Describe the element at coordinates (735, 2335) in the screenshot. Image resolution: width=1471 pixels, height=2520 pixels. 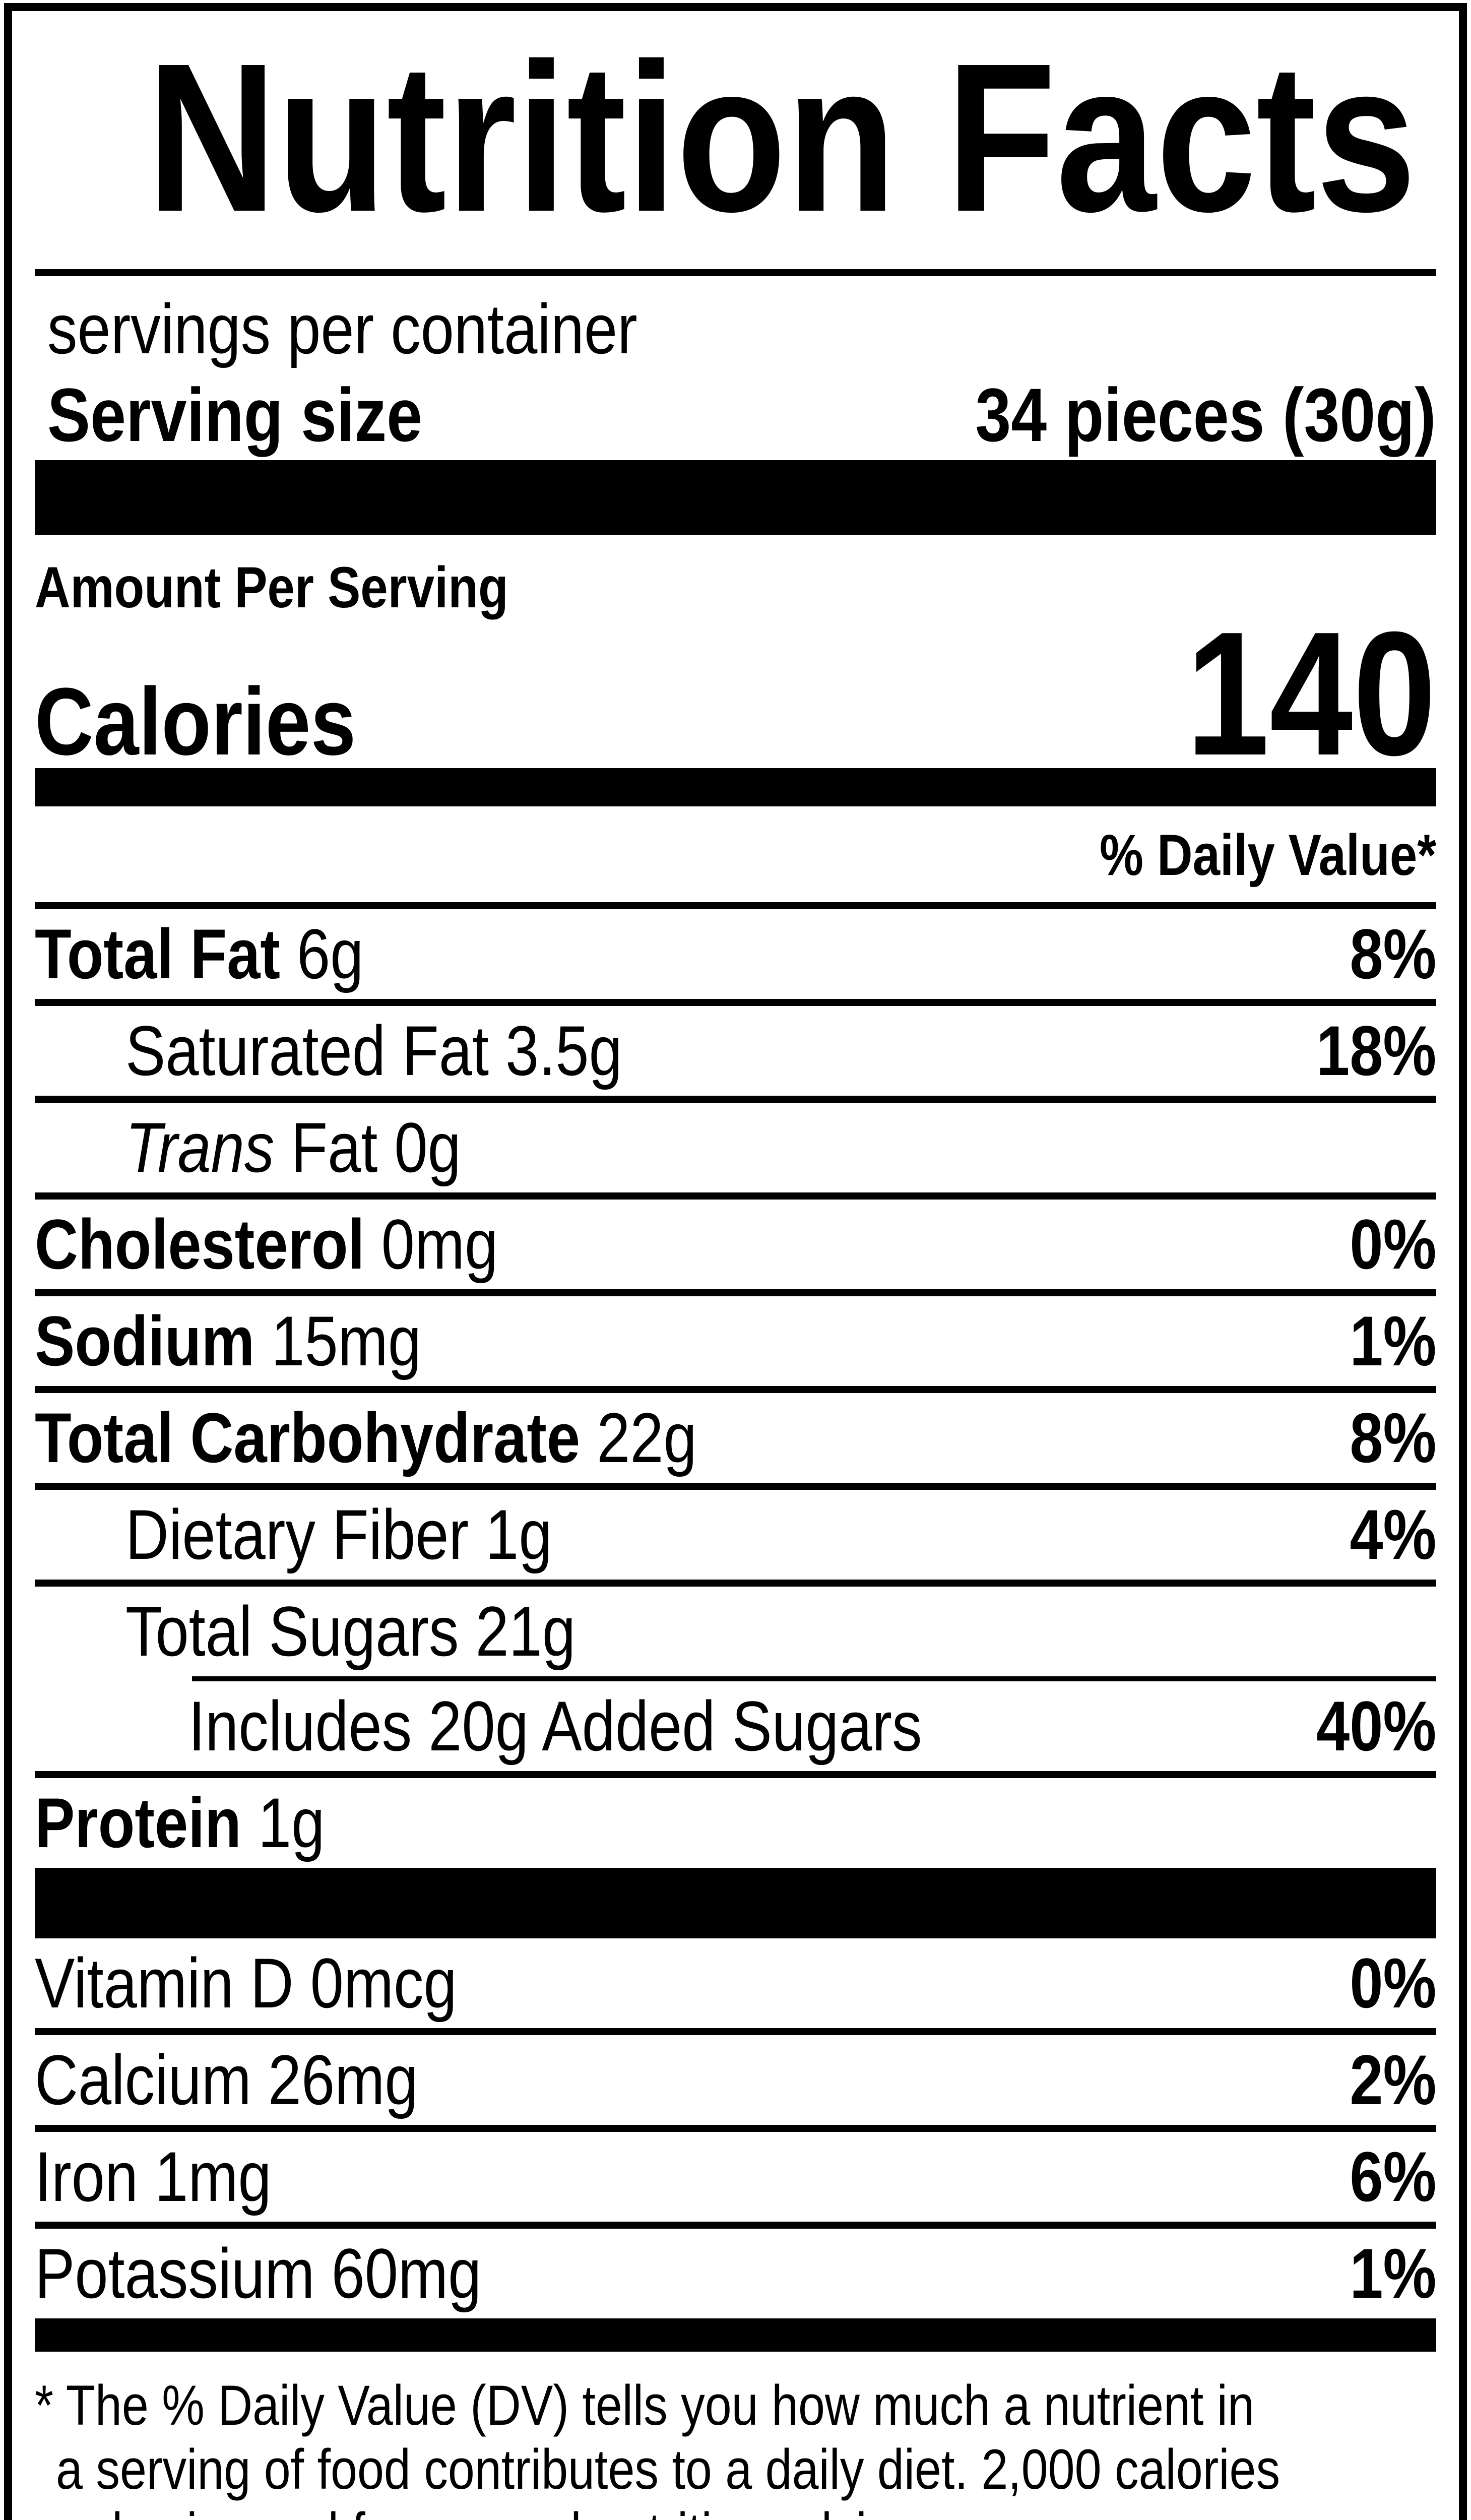
I see `separator-bar-footnote` at that location.